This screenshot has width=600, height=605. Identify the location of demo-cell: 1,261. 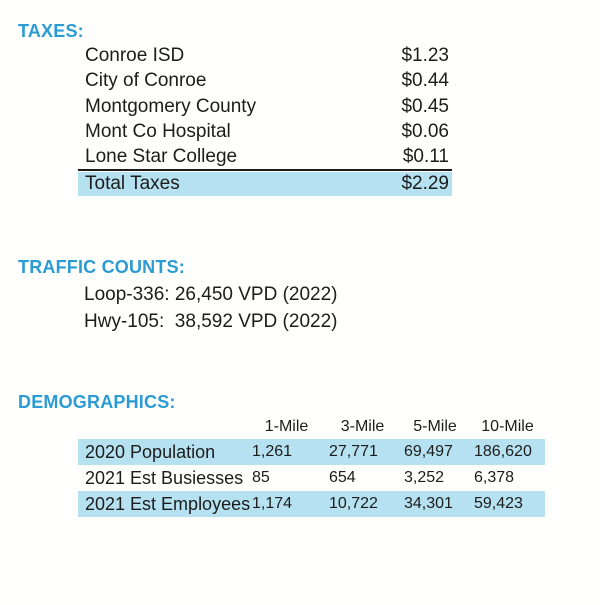
(272, 451).